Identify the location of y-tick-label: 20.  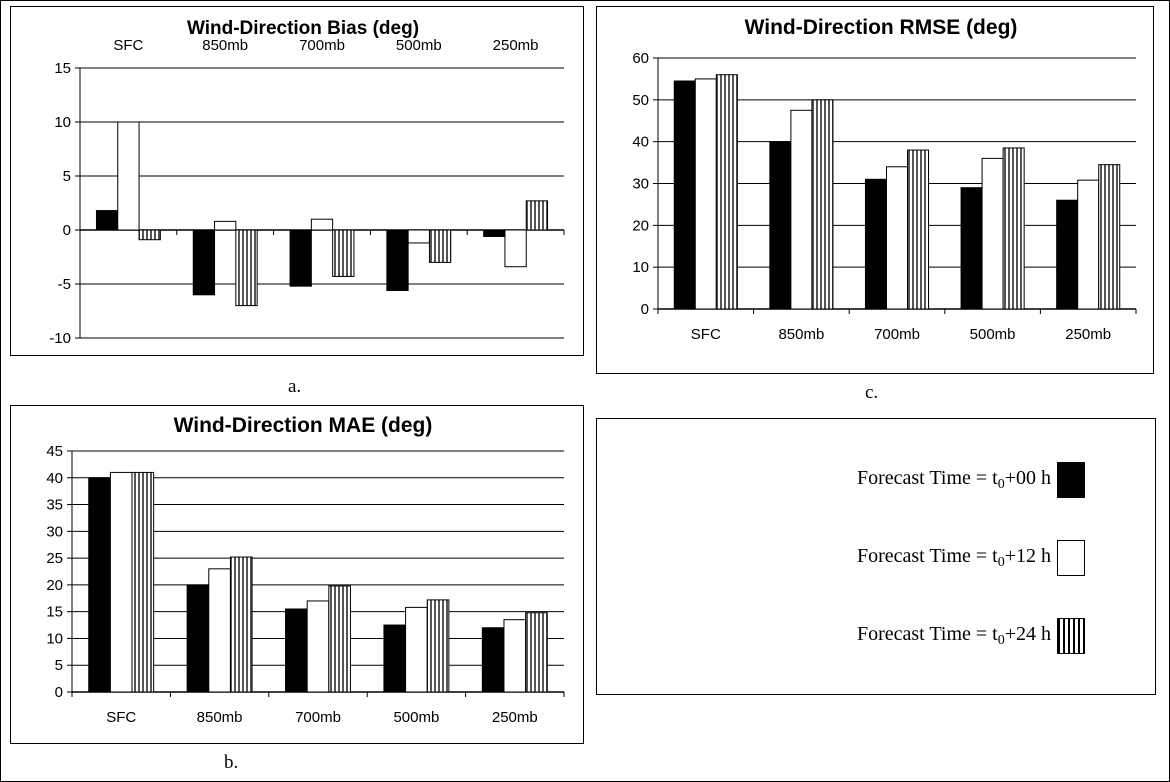
(640, 225).